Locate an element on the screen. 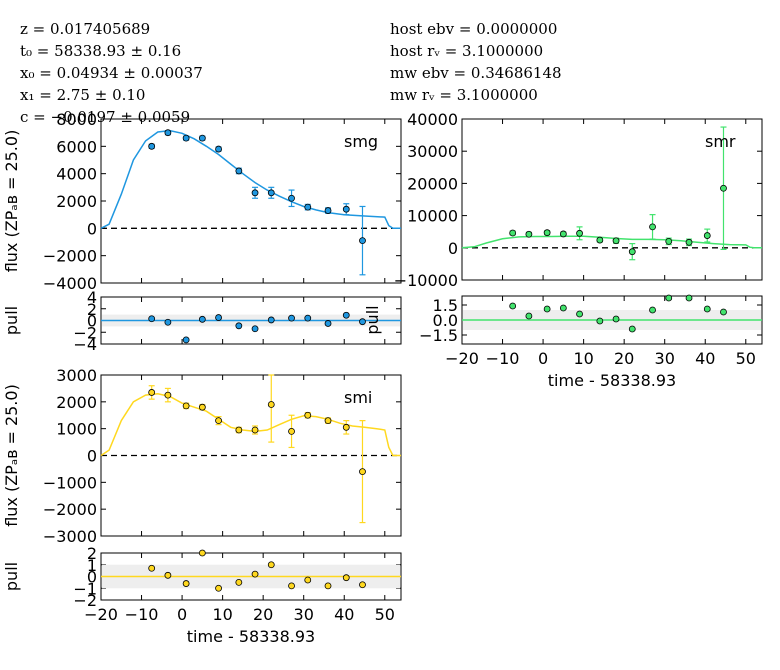  smi-main-ytick-label: −3000 is located at coordinates (70, 536).